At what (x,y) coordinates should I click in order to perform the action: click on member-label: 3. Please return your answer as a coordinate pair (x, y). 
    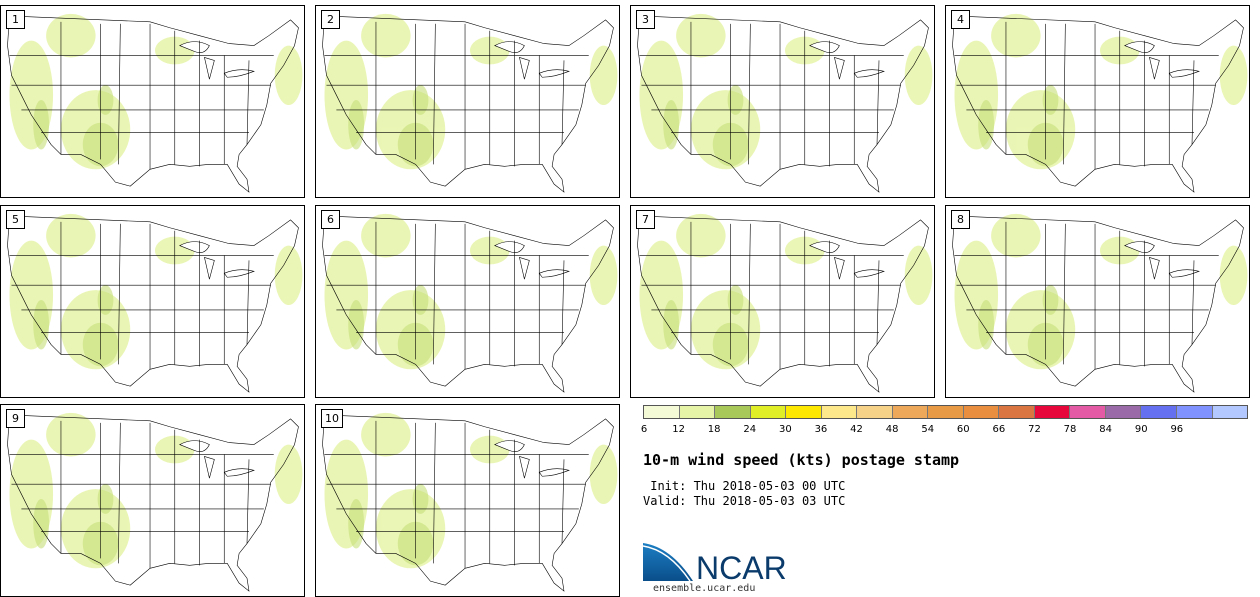
    Looking at the image, I should click on (645, 19).